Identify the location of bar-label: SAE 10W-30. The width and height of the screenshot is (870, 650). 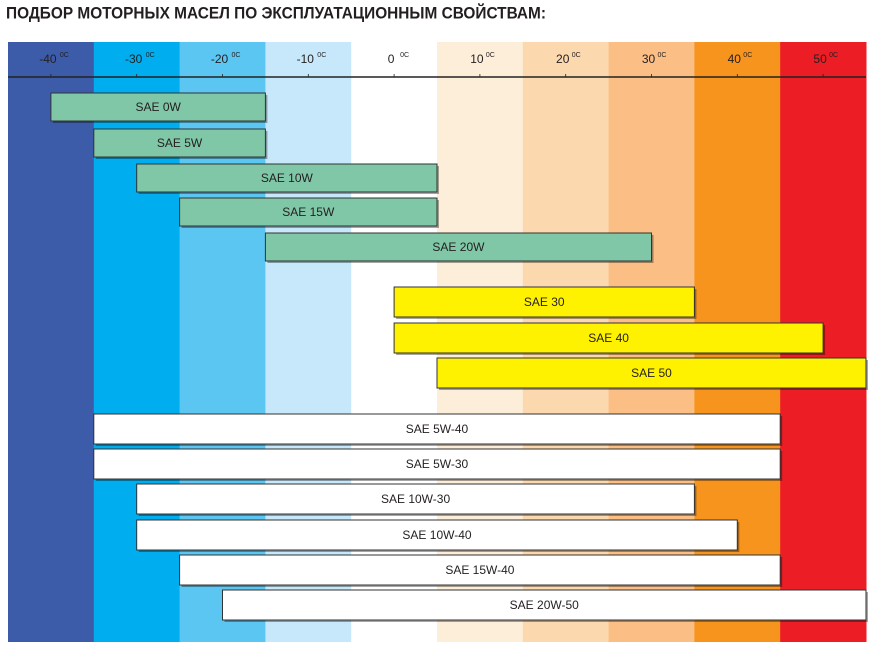
(415, 499).